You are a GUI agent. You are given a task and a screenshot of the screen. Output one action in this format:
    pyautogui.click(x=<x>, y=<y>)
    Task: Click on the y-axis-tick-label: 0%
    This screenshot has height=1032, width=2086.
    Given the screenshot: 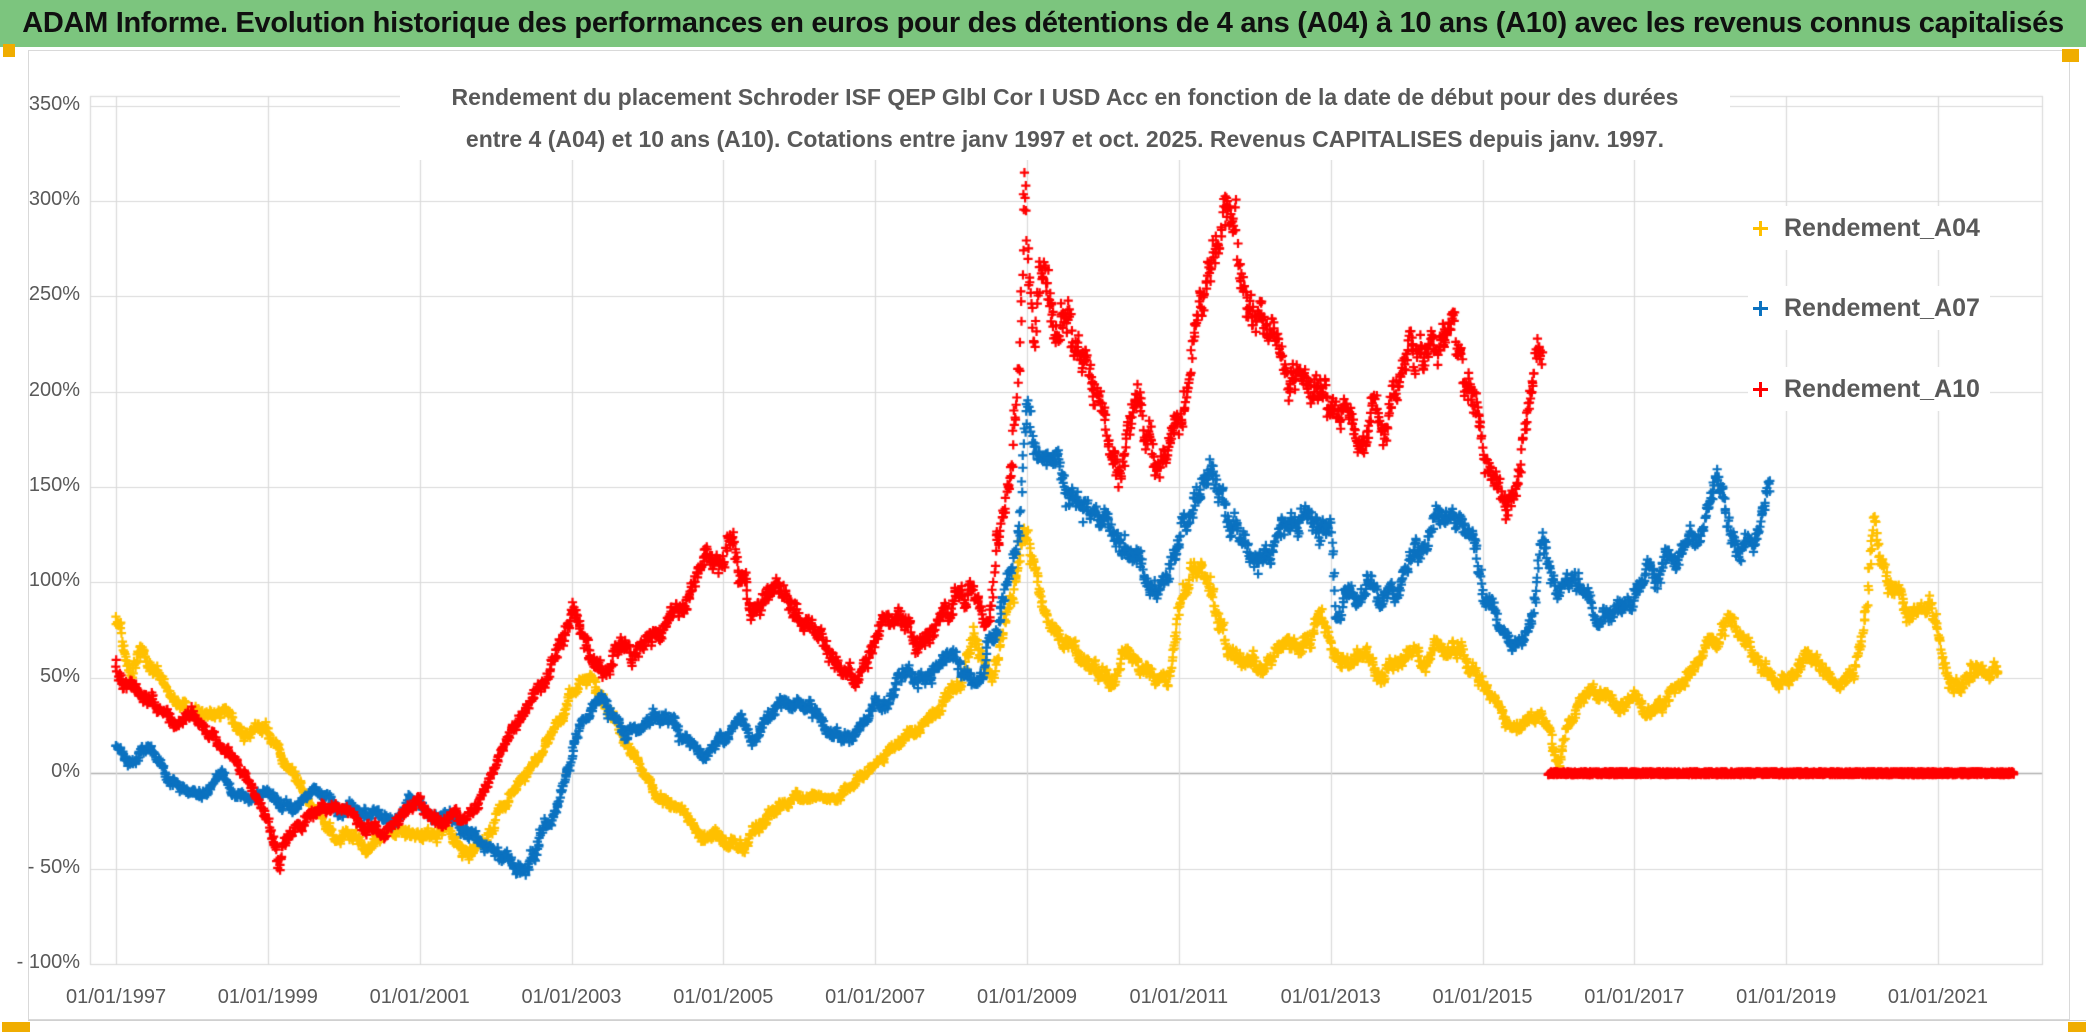 What is the action you would take?
    pyautogui.click(x=65, y=771)
    